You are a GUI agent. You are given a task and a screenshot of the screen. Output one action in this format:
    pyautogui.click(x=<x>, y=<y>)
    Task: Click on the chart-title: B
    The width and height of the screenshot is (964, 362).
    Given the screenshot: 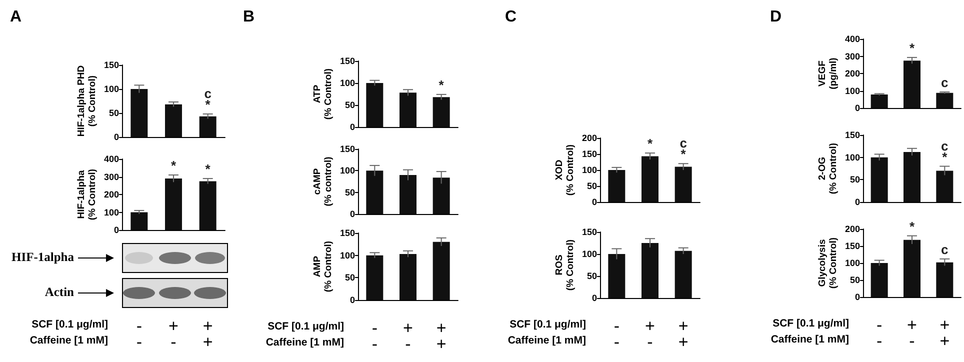 What is the action you would take?
    pyautogui.click(x=249, y=17)
    